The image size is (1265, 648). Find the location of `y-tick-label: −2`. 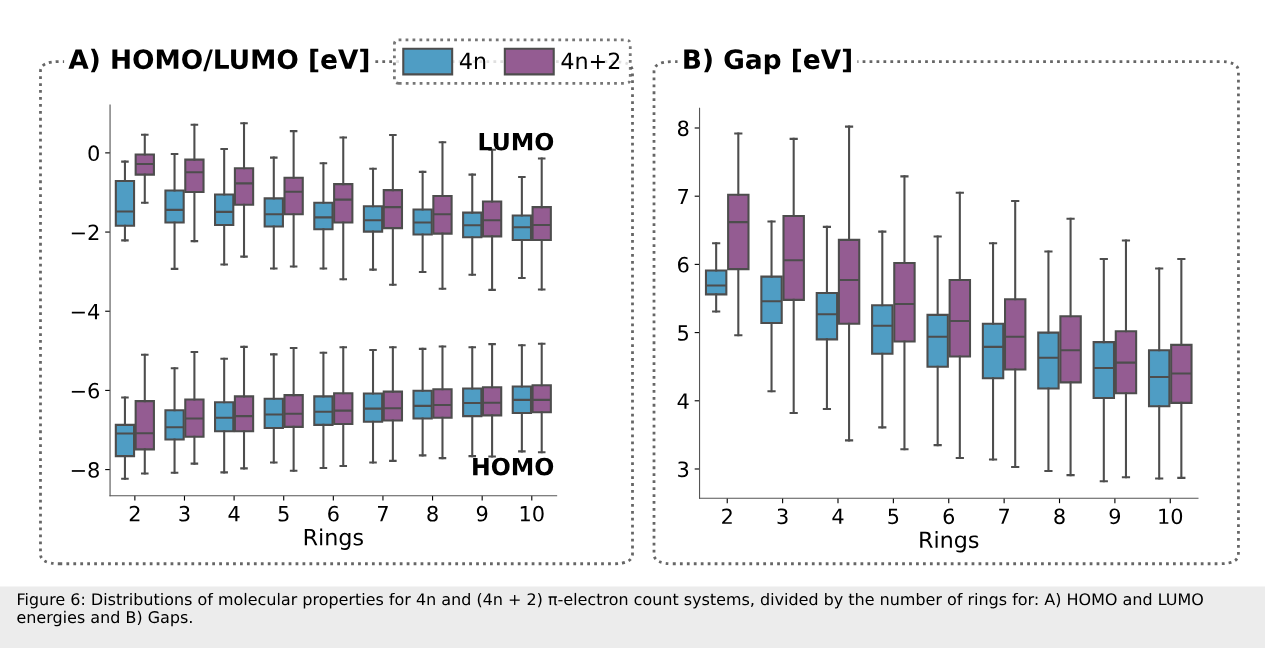

y-tick-label: −2 is located at coordinates (85, 232).